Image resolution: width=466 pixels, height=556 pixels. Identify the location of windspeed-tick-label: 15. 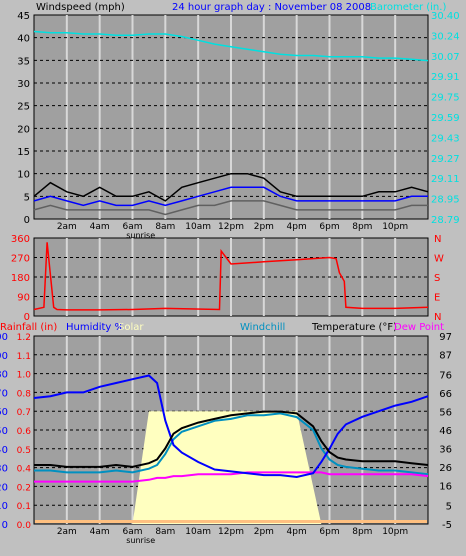
(23, 152).